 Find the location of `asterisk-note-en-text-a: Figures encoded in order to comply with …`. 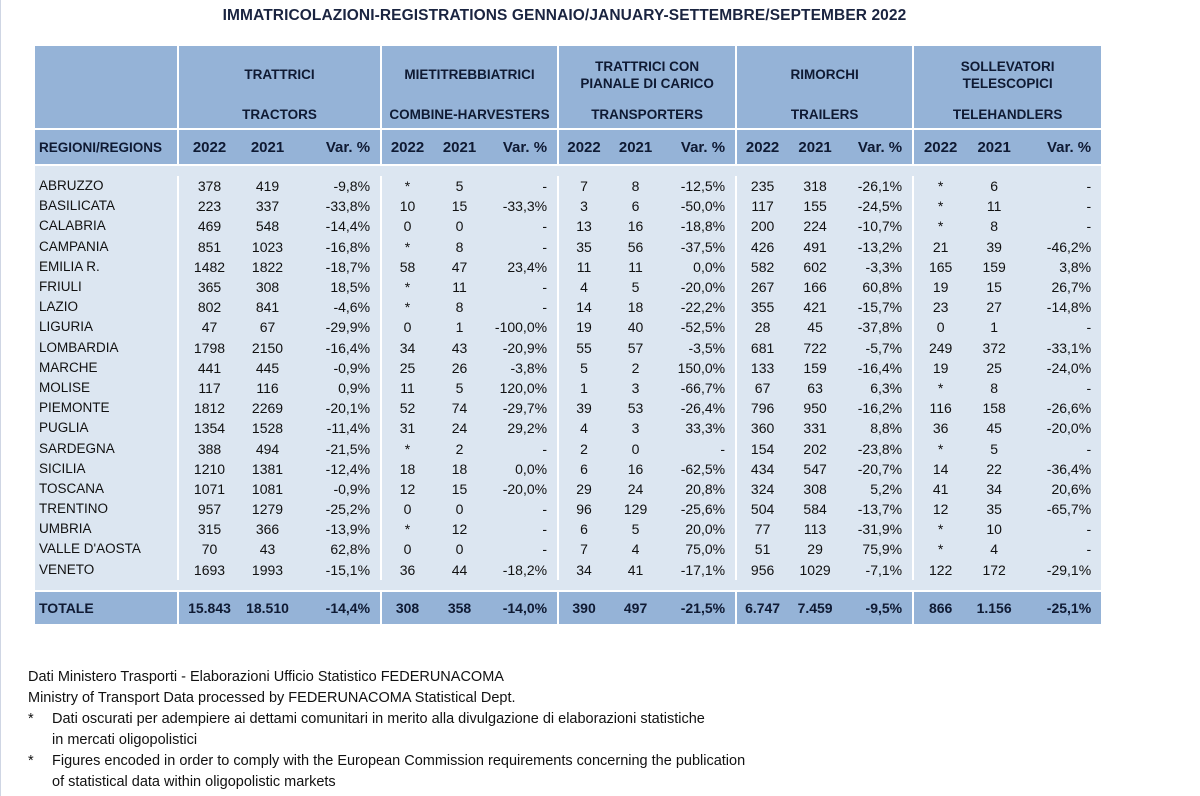

asterisk-note-en-text-a: Figures encoded in order to comply with … is located at coordinates (399, 761).